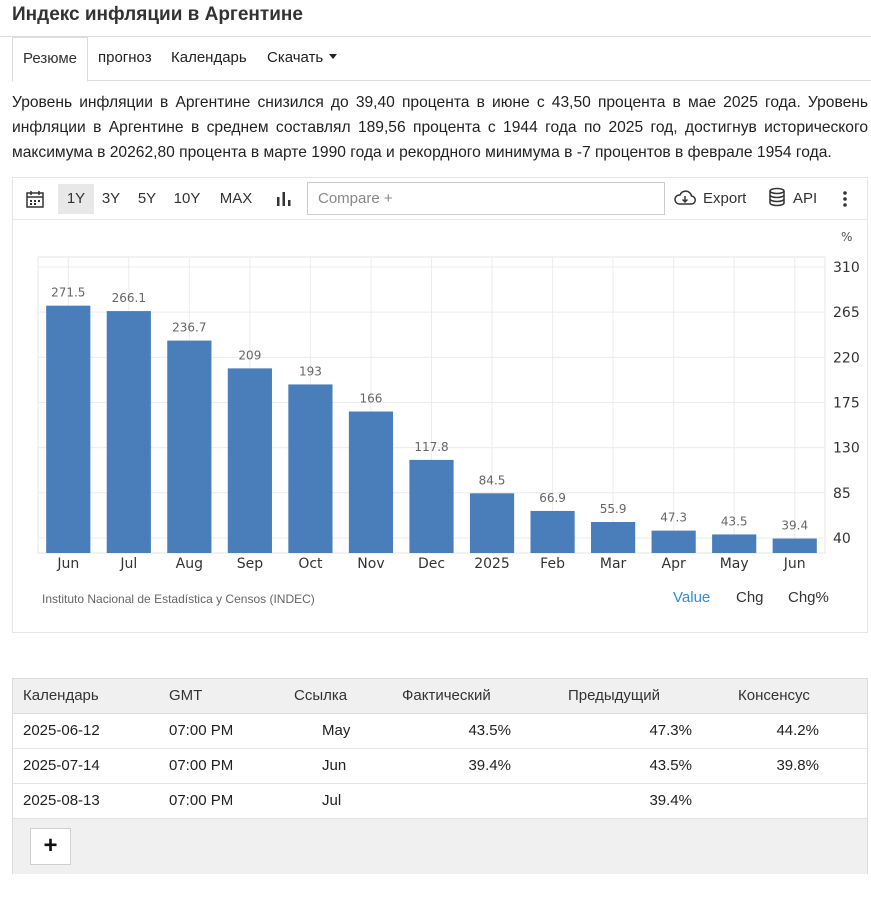  What do you see at coordinates (692, 597) in the screenshot?
I see `mode-value-link: Value` at bounding box center [692, 597].